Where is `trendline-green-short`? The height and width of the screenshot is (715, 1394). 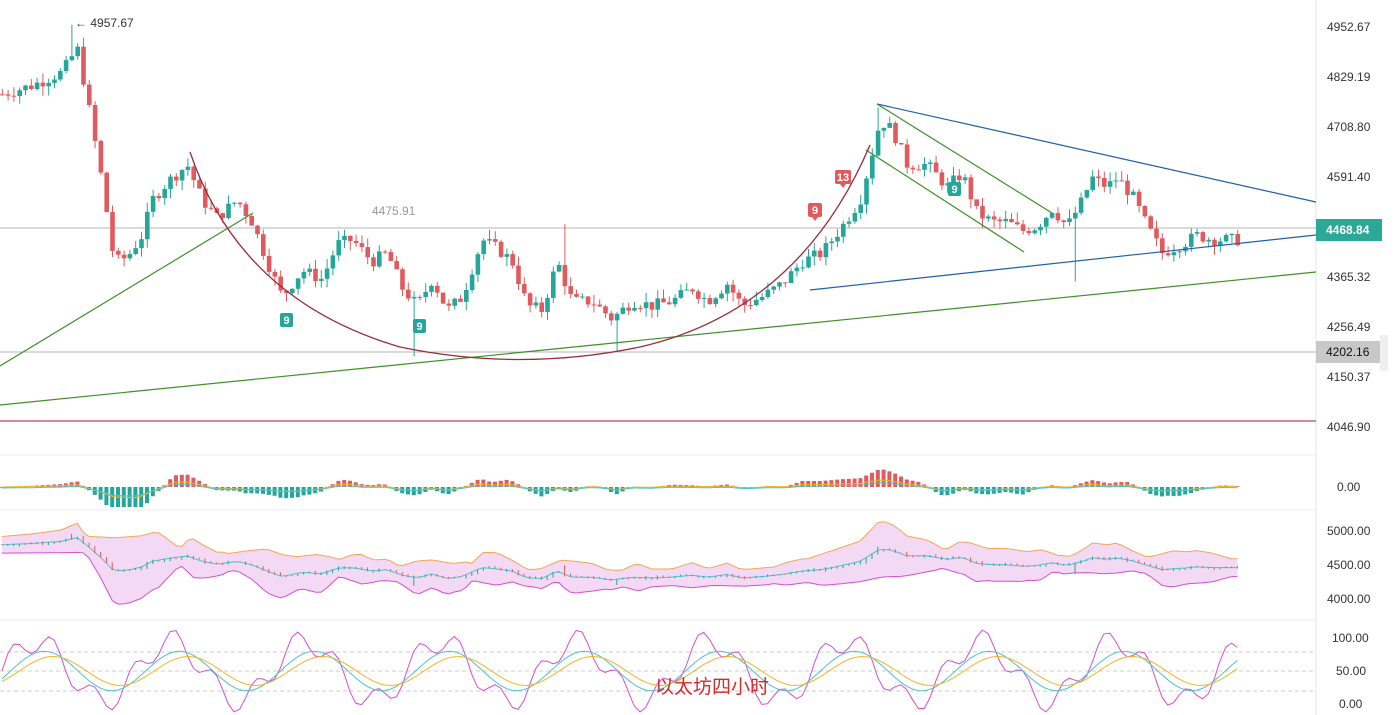
trendline-green-short is located at coordinates (127, 289).